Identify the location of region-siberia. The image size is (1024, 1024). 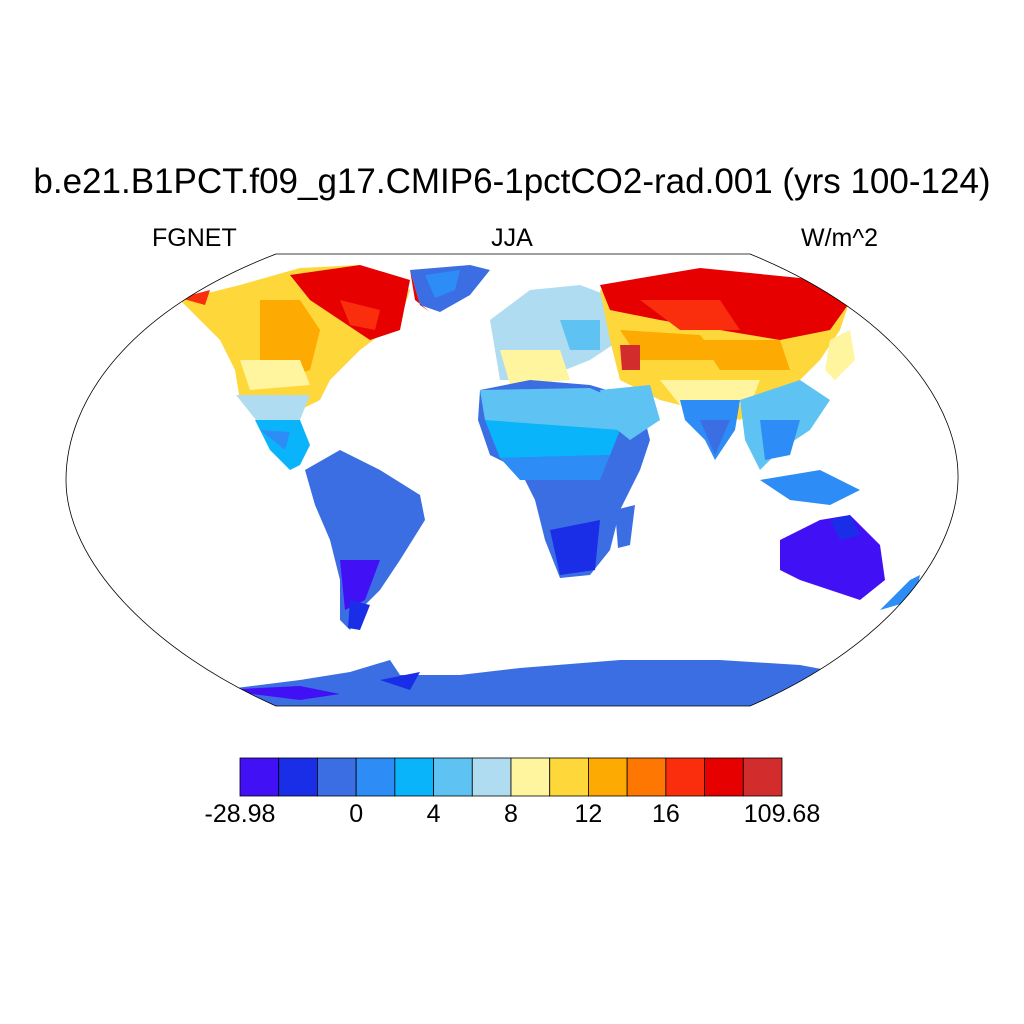
(727, 304).